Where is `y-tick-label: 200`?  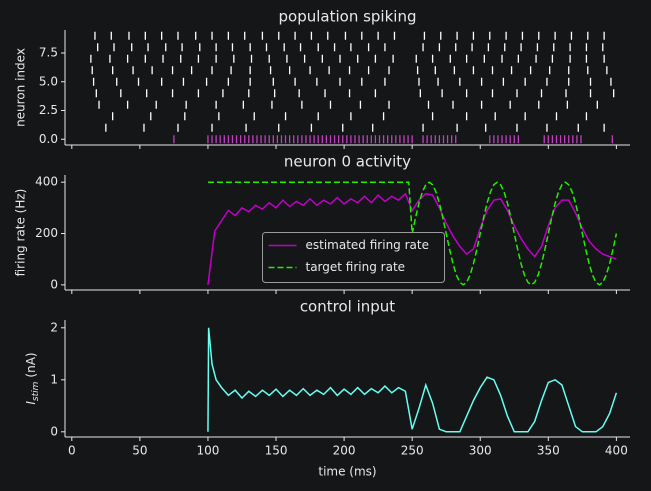 y-tick-label: 200 is located at coordinates (46, 233).